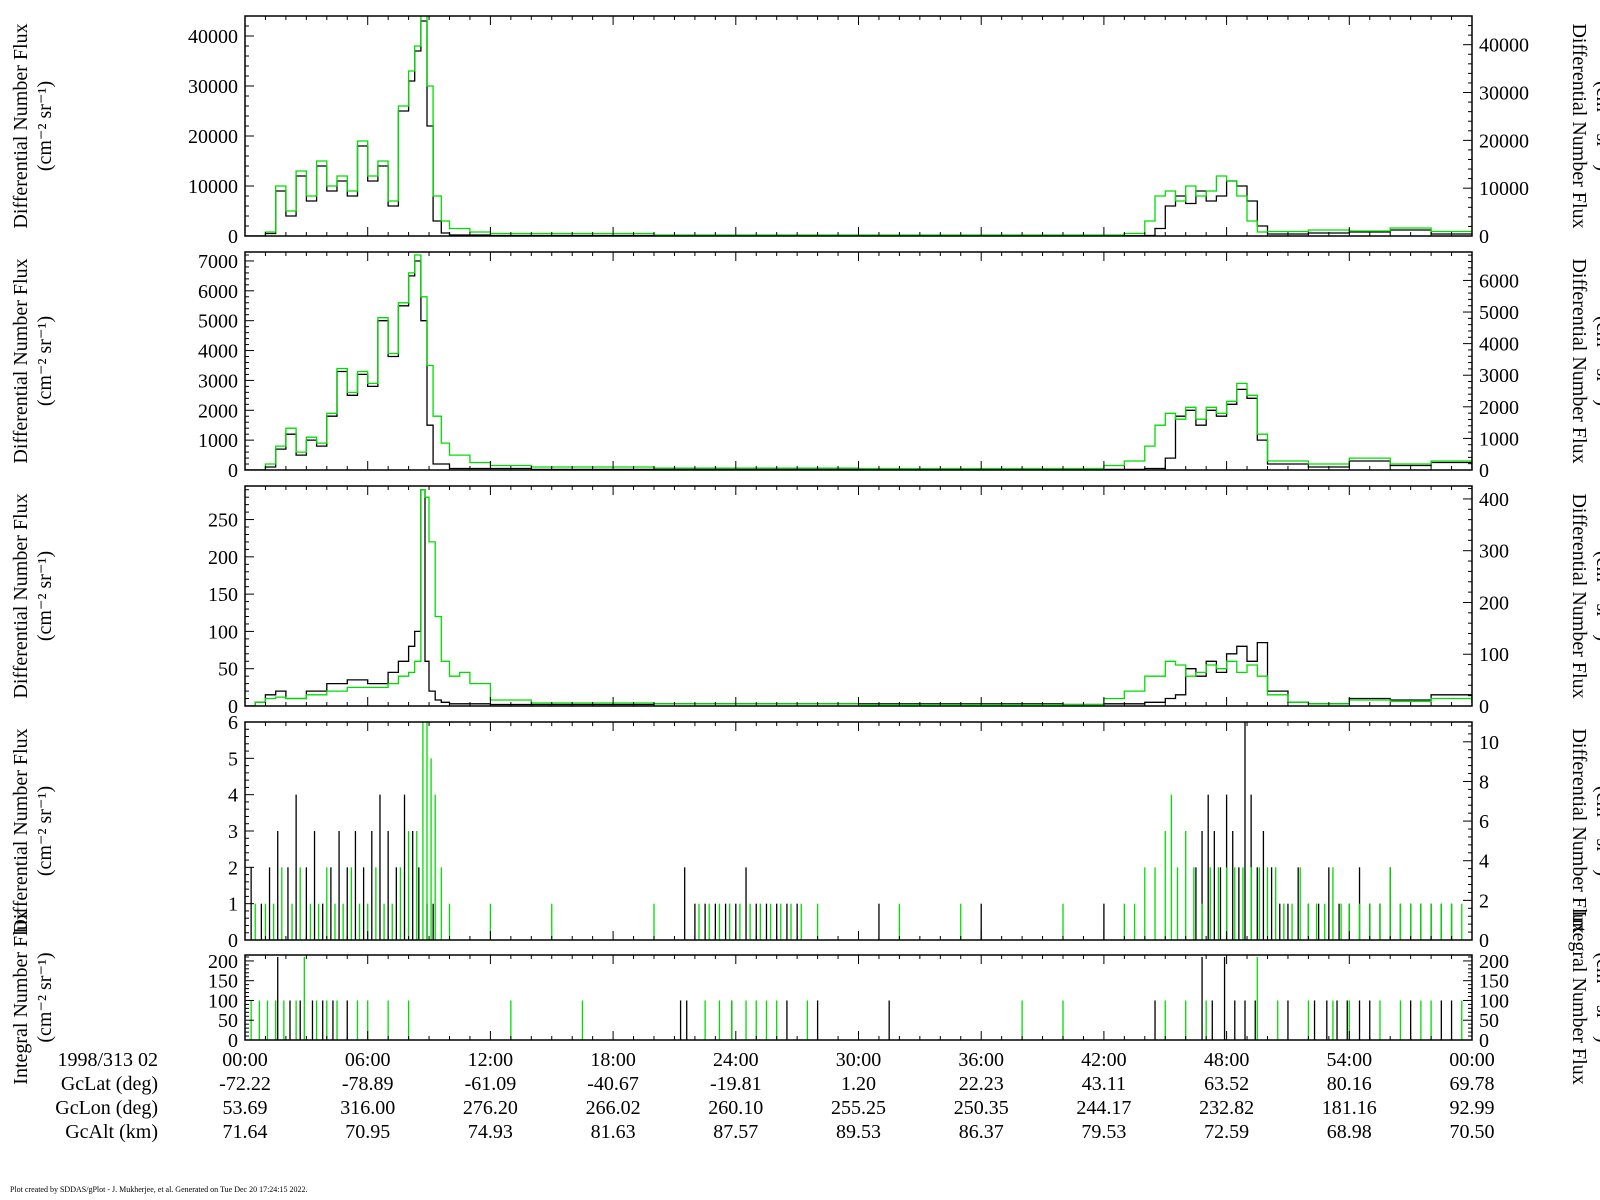  What do you see at coordinates (1226, 1132) in the screenshot?
I see `ephemeris-value: 72.59` at bounding box center [1226, 1132].